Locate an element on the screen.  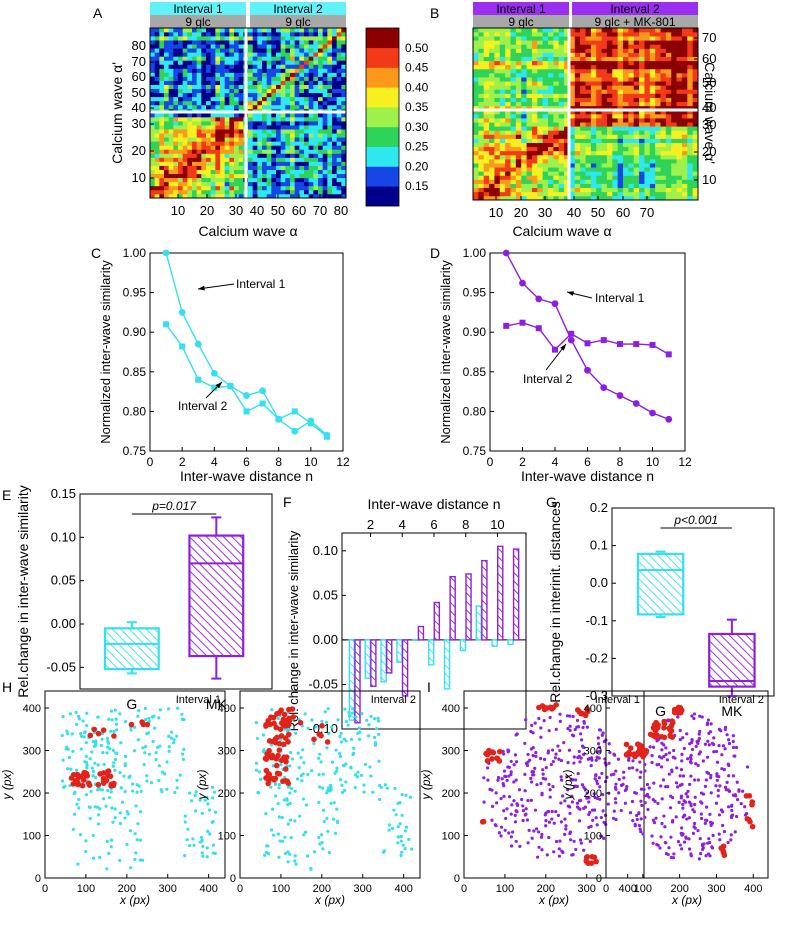
header-a-interval1 is located at coordinates (198, 8).